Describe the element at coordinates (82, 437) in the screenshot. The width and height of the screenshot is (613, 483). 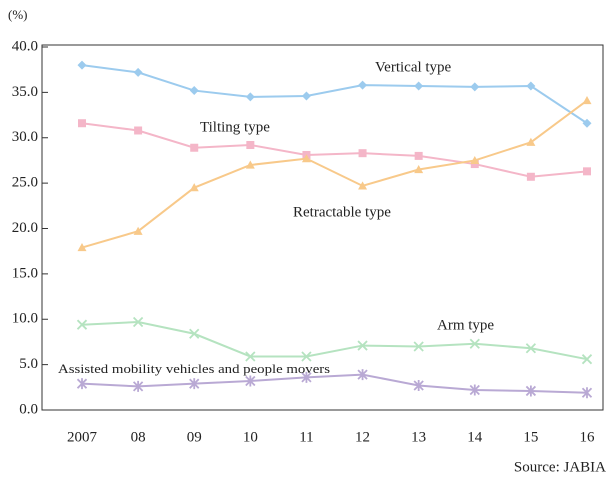
I see `x-tick-label: 2007` at that location.